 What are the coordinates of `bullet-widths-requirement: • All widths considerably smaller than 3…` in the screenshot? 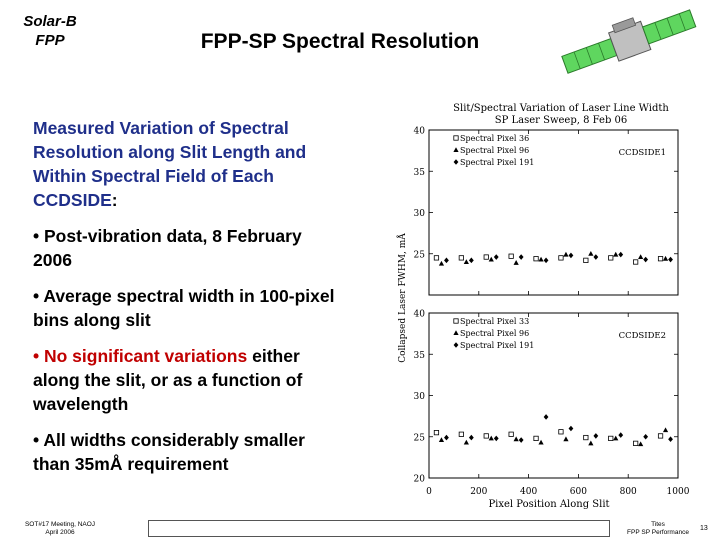 It's located at (169, 452).